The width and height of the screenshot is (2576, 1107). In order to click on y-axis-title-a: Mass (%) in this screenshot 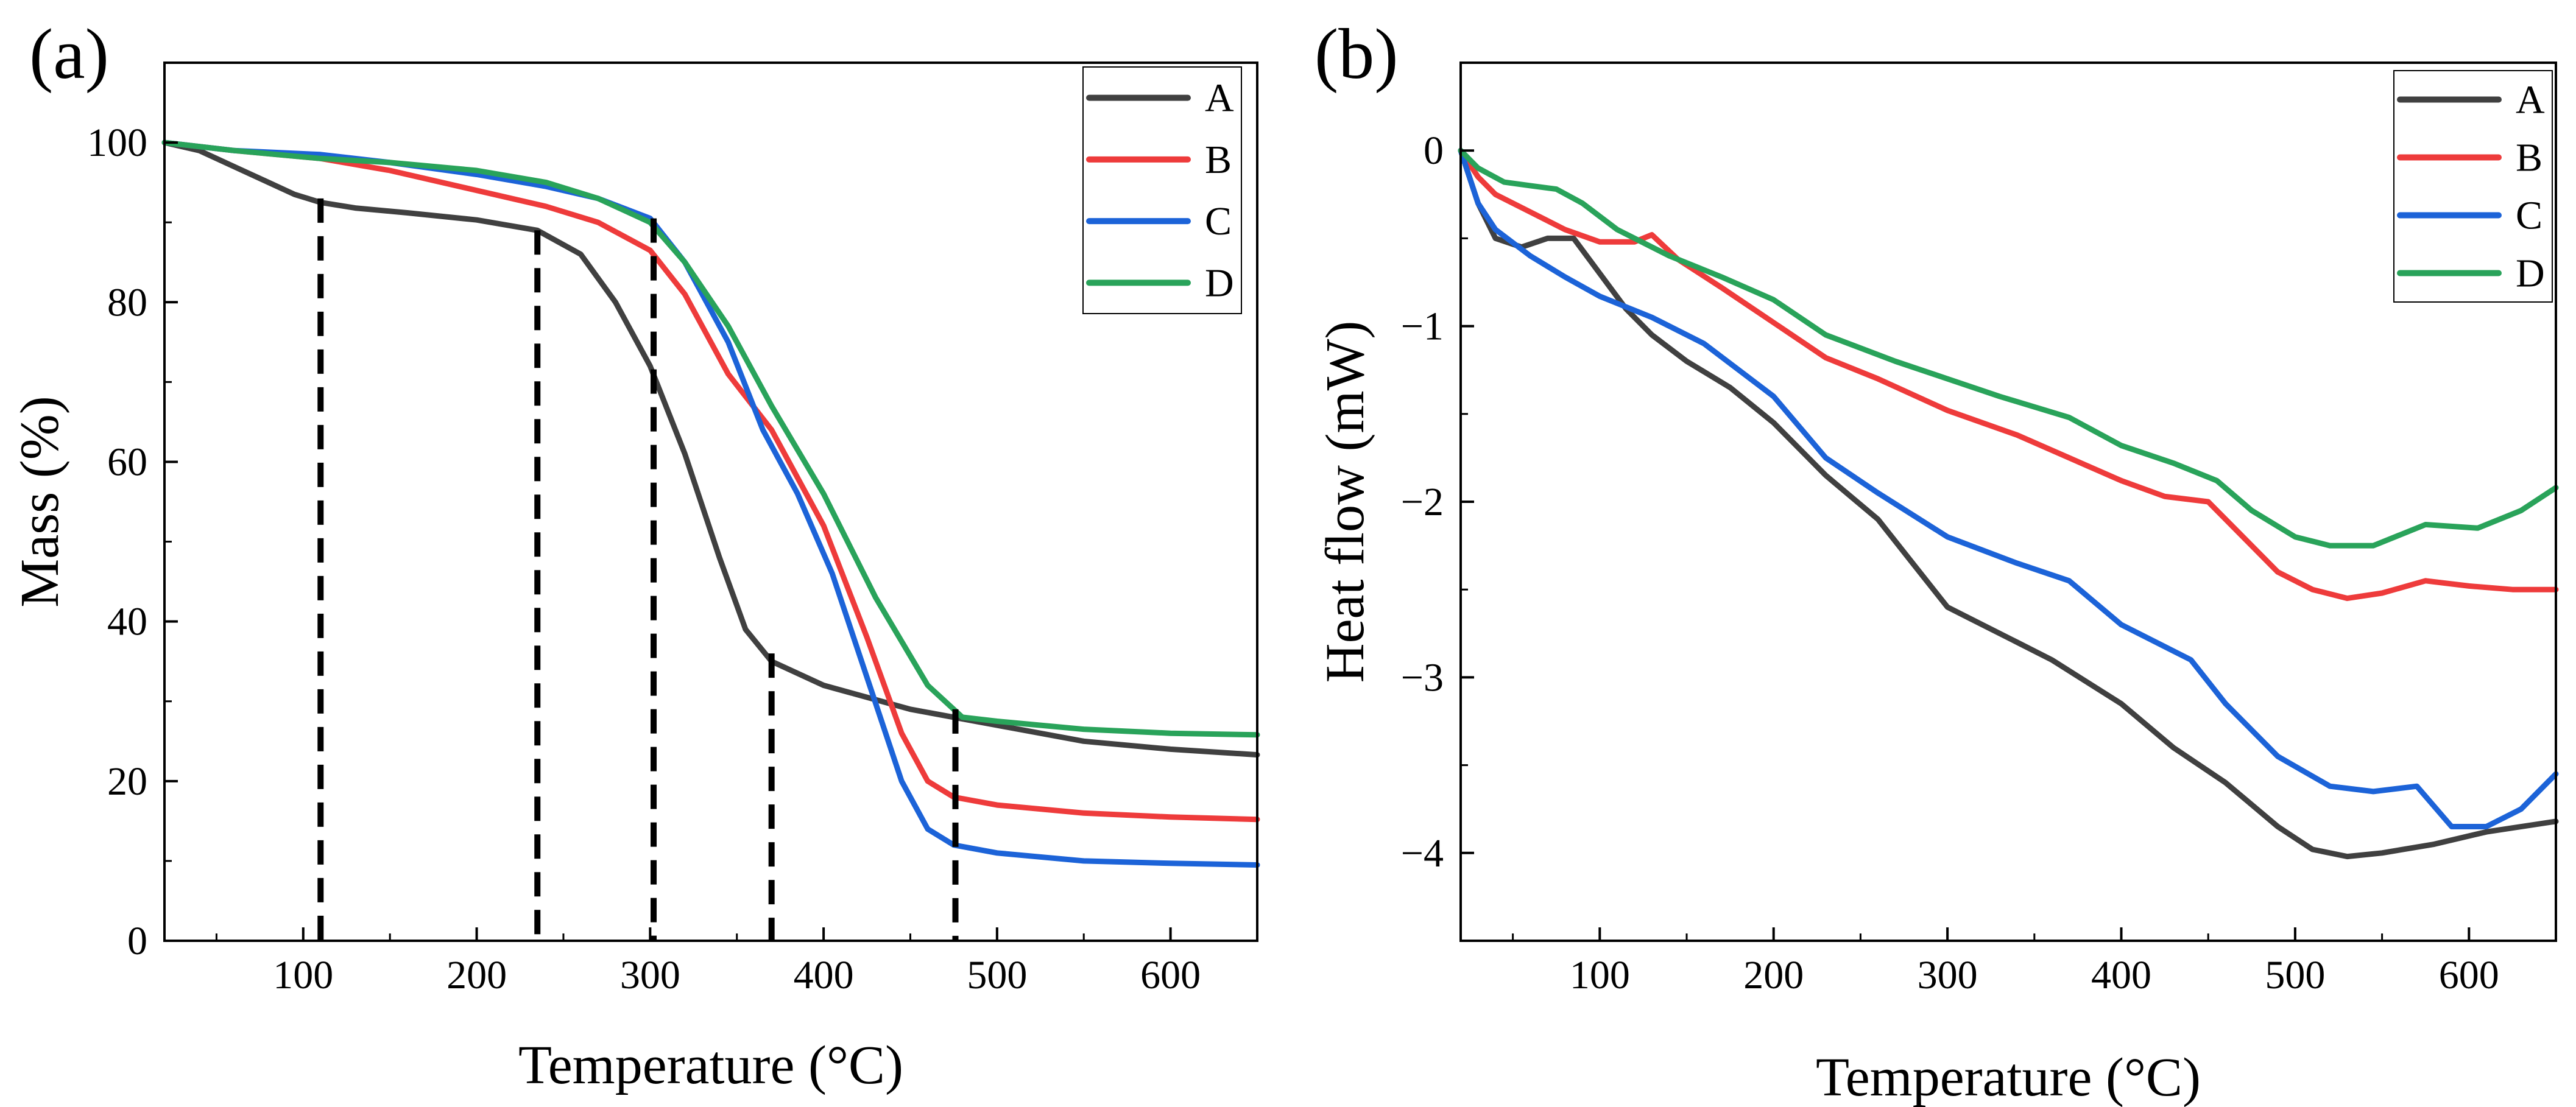, I will do `click(40, 501)`.